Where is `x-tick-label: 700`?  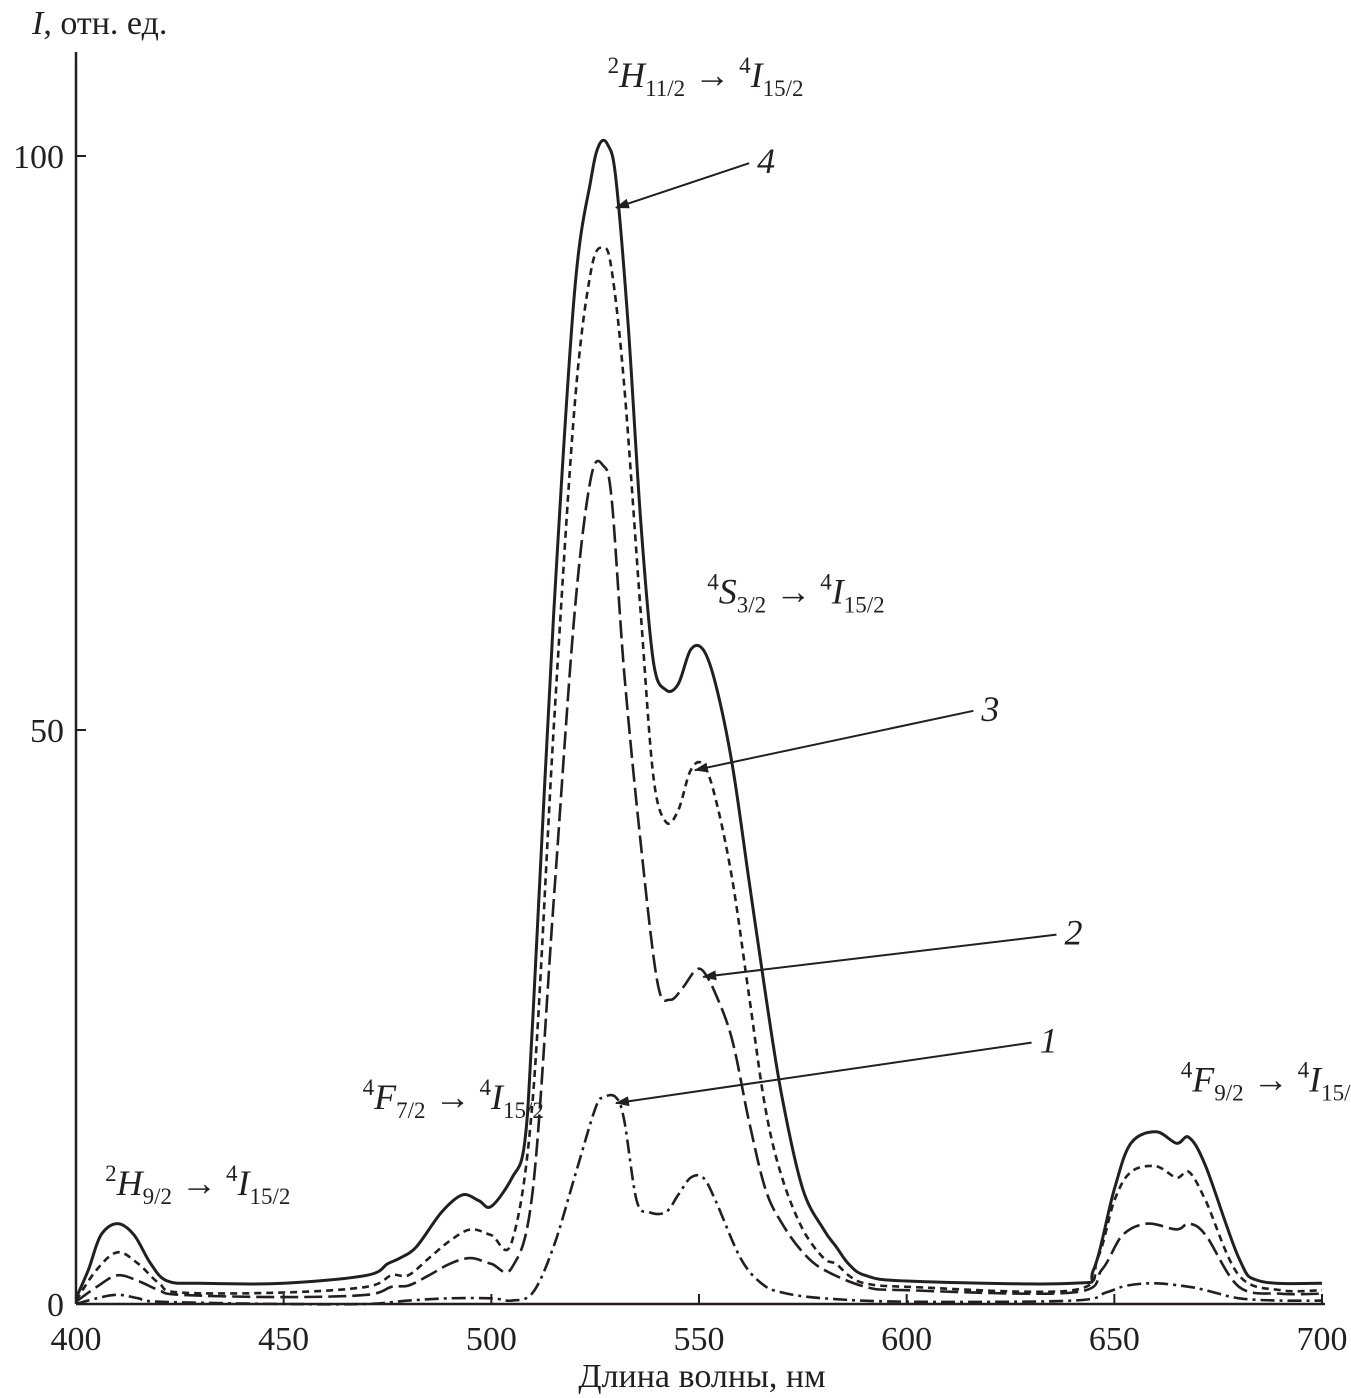
x-tick-label: 700 is located at coordinates (1322, 1339).